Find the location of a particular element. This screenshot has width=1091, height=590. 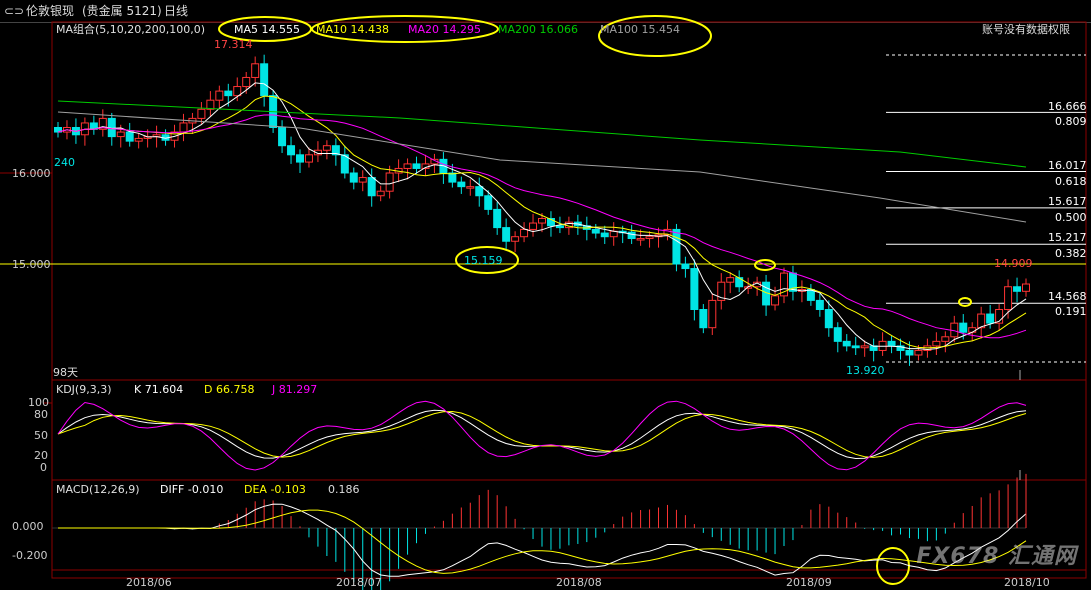

y-tick-15: 15.000 is located at coordinates (31, 264).